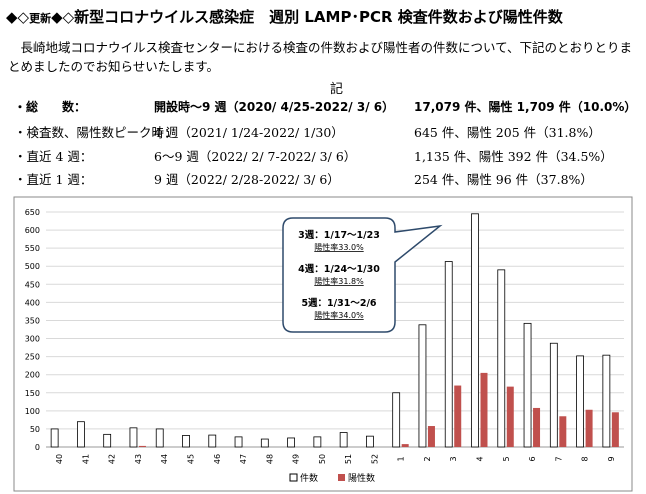  Describe the element at coordinates (611, 458) in the screenshot. I see `x-tick-label: 9` at that location.